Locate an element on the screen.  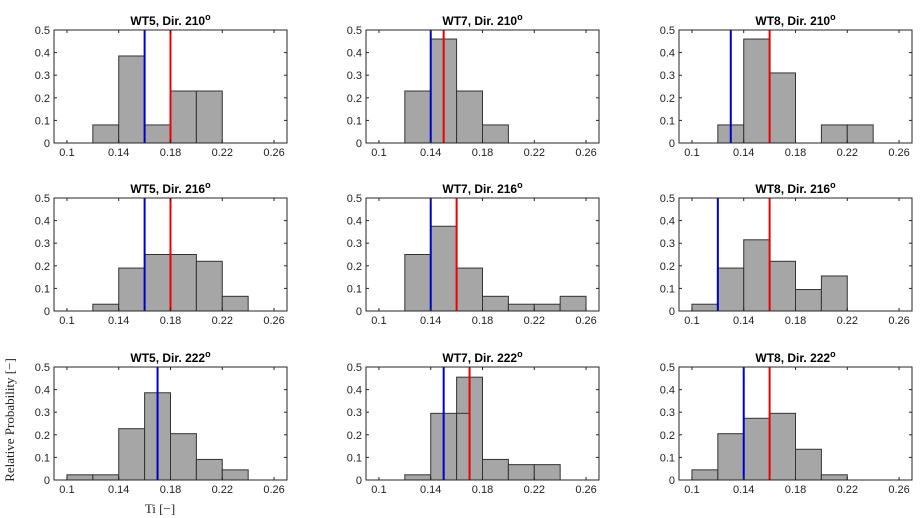
panel-title: WT7, Dir. 216o is located at coordinates (482, 188).